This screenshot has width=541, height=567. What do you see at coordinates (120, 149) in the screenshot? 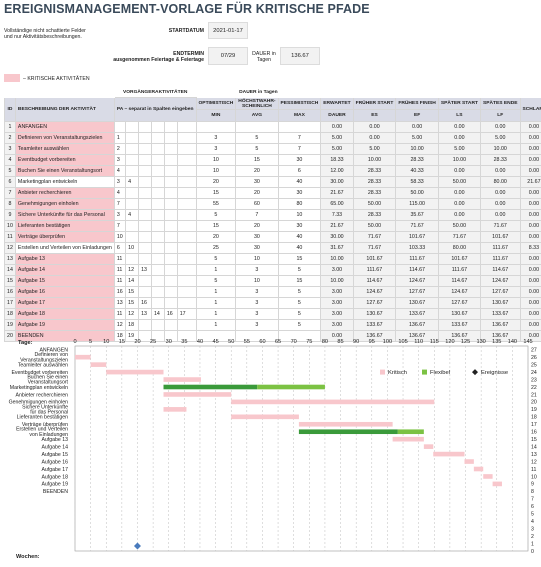
I see `predecessor-input: 2` at bounding box center [120, 149].